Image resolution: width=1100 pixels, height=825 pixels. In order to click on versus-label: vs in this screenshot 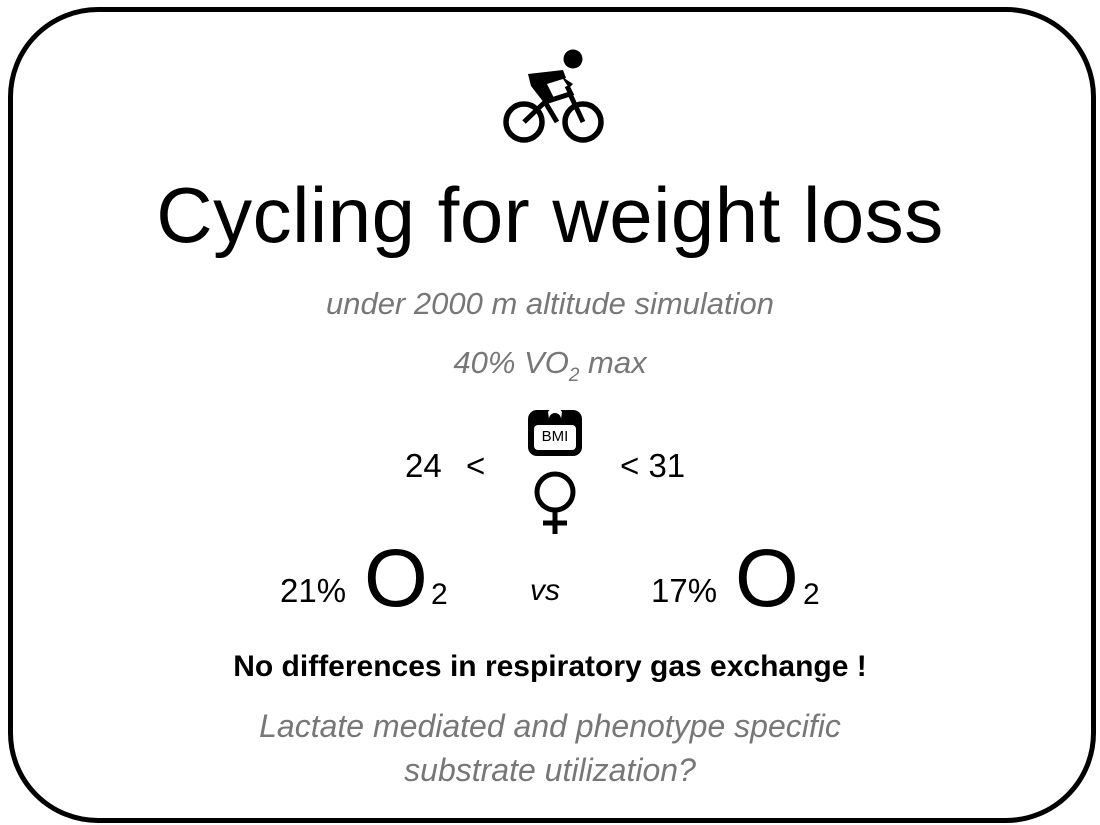, I will do `click(545, 590)`.